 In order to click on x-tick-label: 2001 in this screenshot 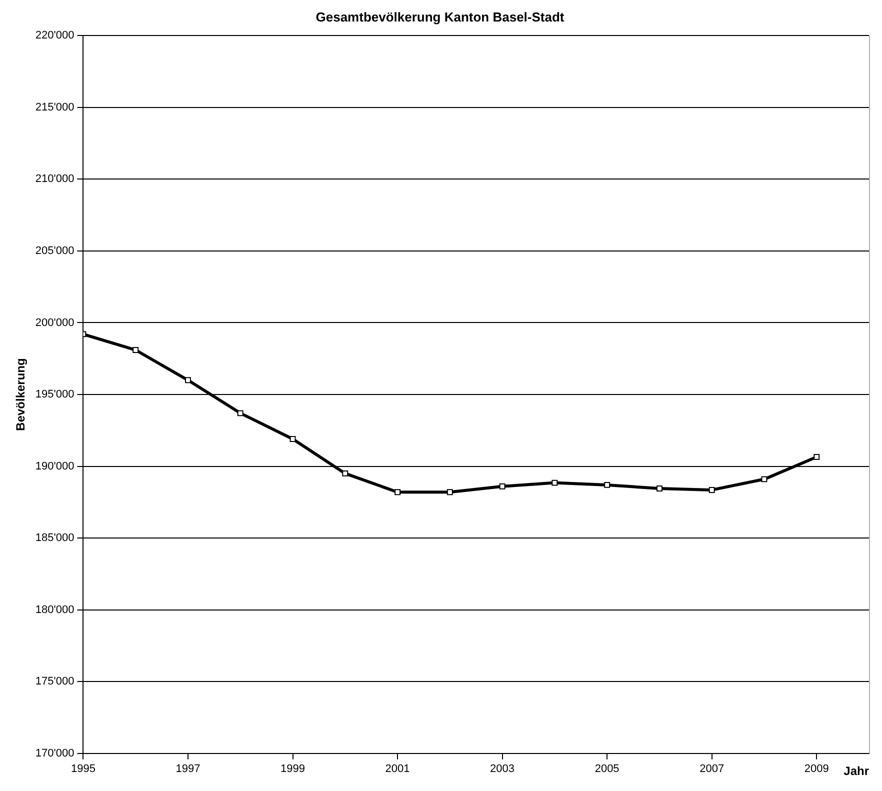, I will do `click(397, 769)`.